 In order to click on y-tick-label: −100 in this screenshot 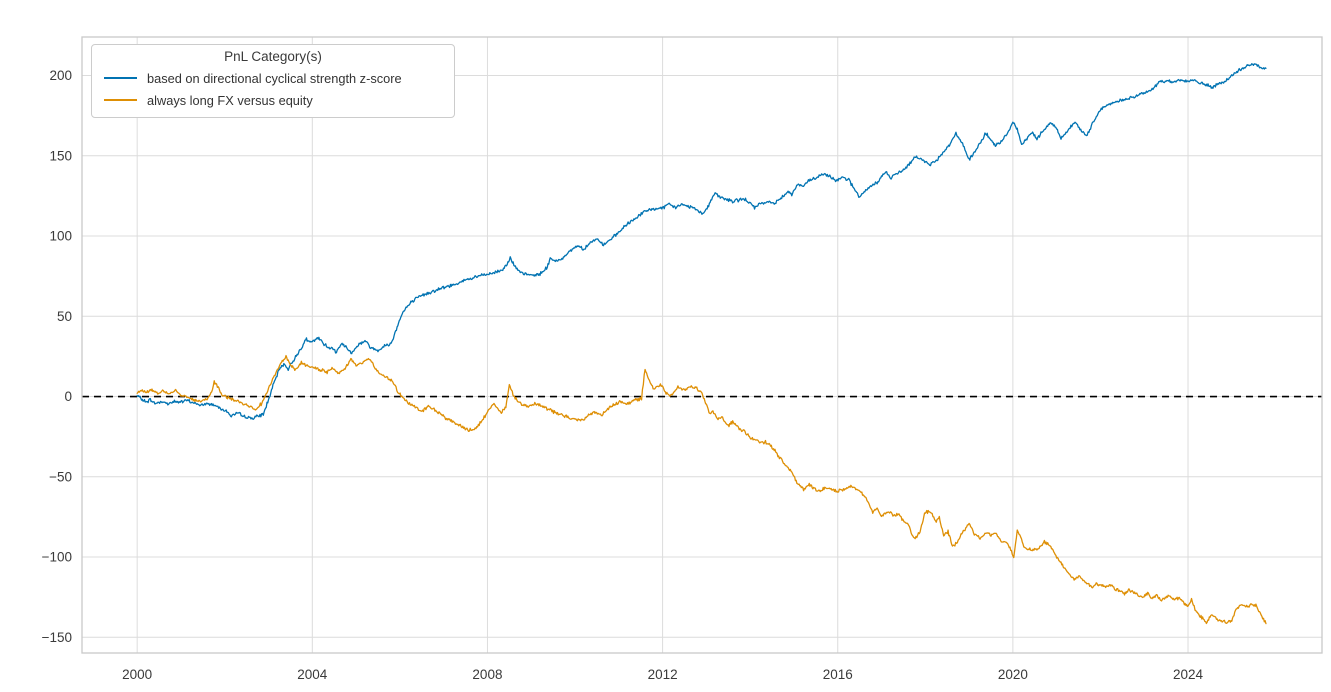, I will do `click(57, 557)`.